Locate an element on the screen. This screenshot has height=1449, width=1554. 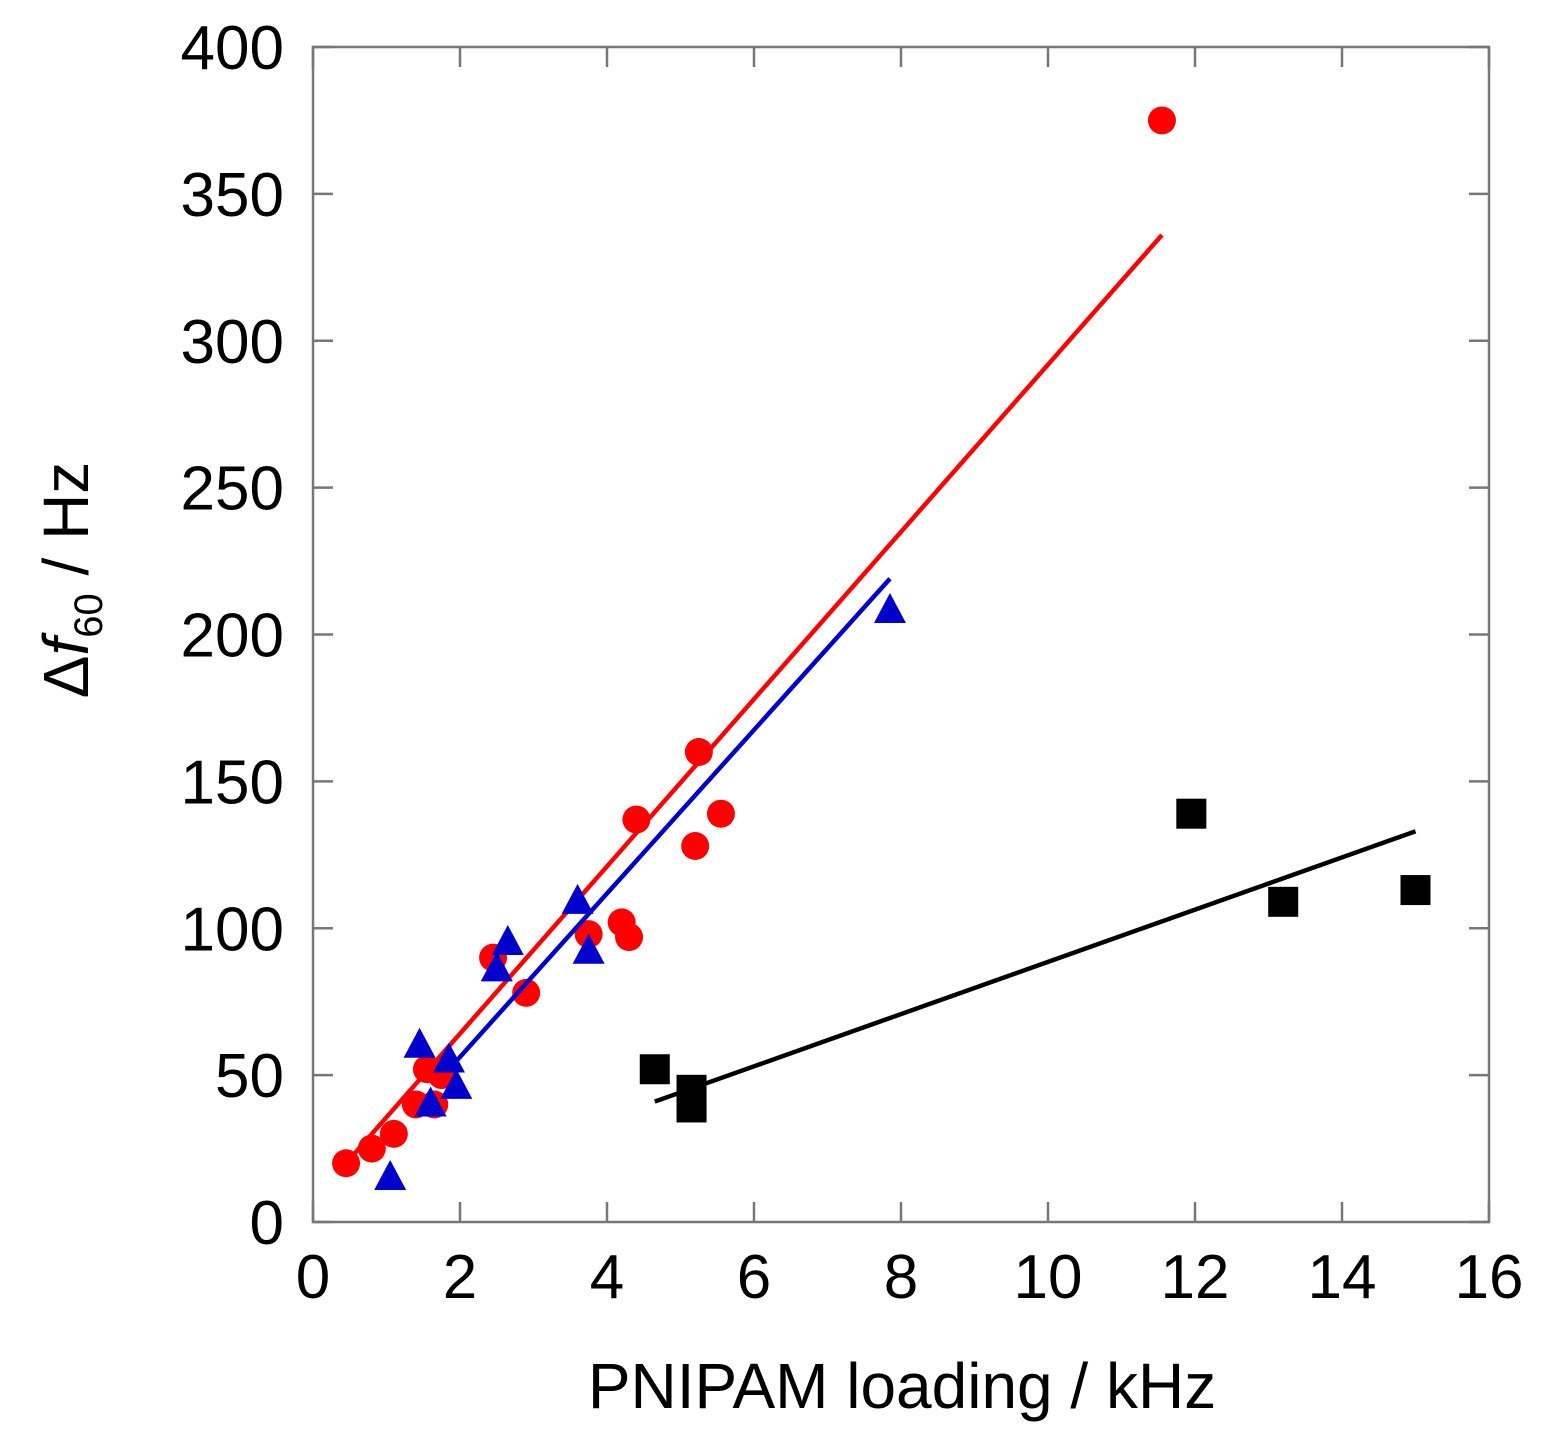
square-fit-line is located at coordinates (1035, 966).